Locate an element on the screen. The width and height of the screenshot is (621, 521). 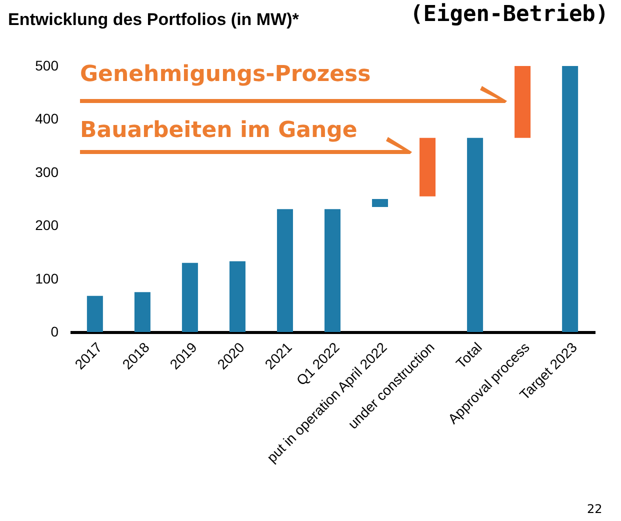
annotation: Bauarbeiten im Gange is located at coordinates (219, 130).